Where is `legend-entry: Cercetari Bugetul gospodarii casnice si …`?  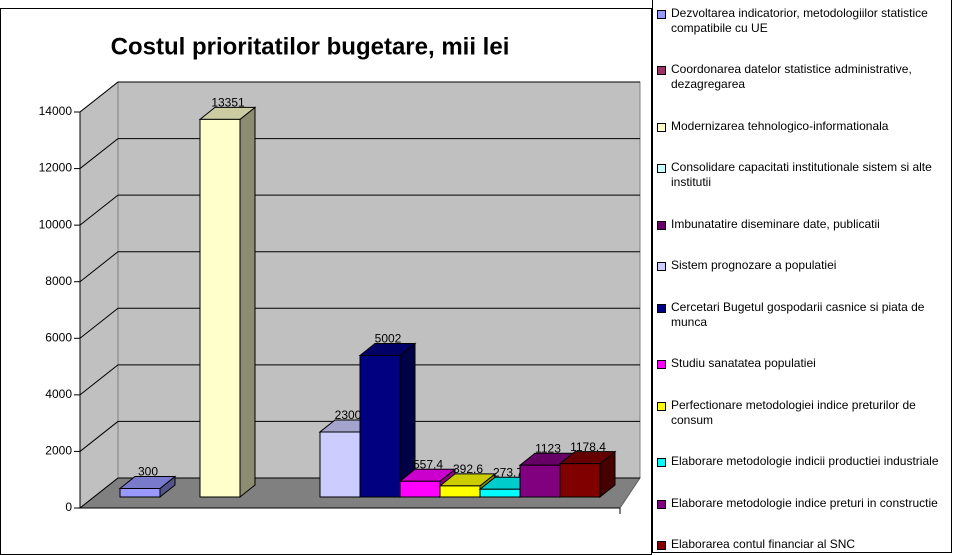
legend-entry: Cercetari Bugetul gospodarii casnice si … is located at coordinates (804, 315).